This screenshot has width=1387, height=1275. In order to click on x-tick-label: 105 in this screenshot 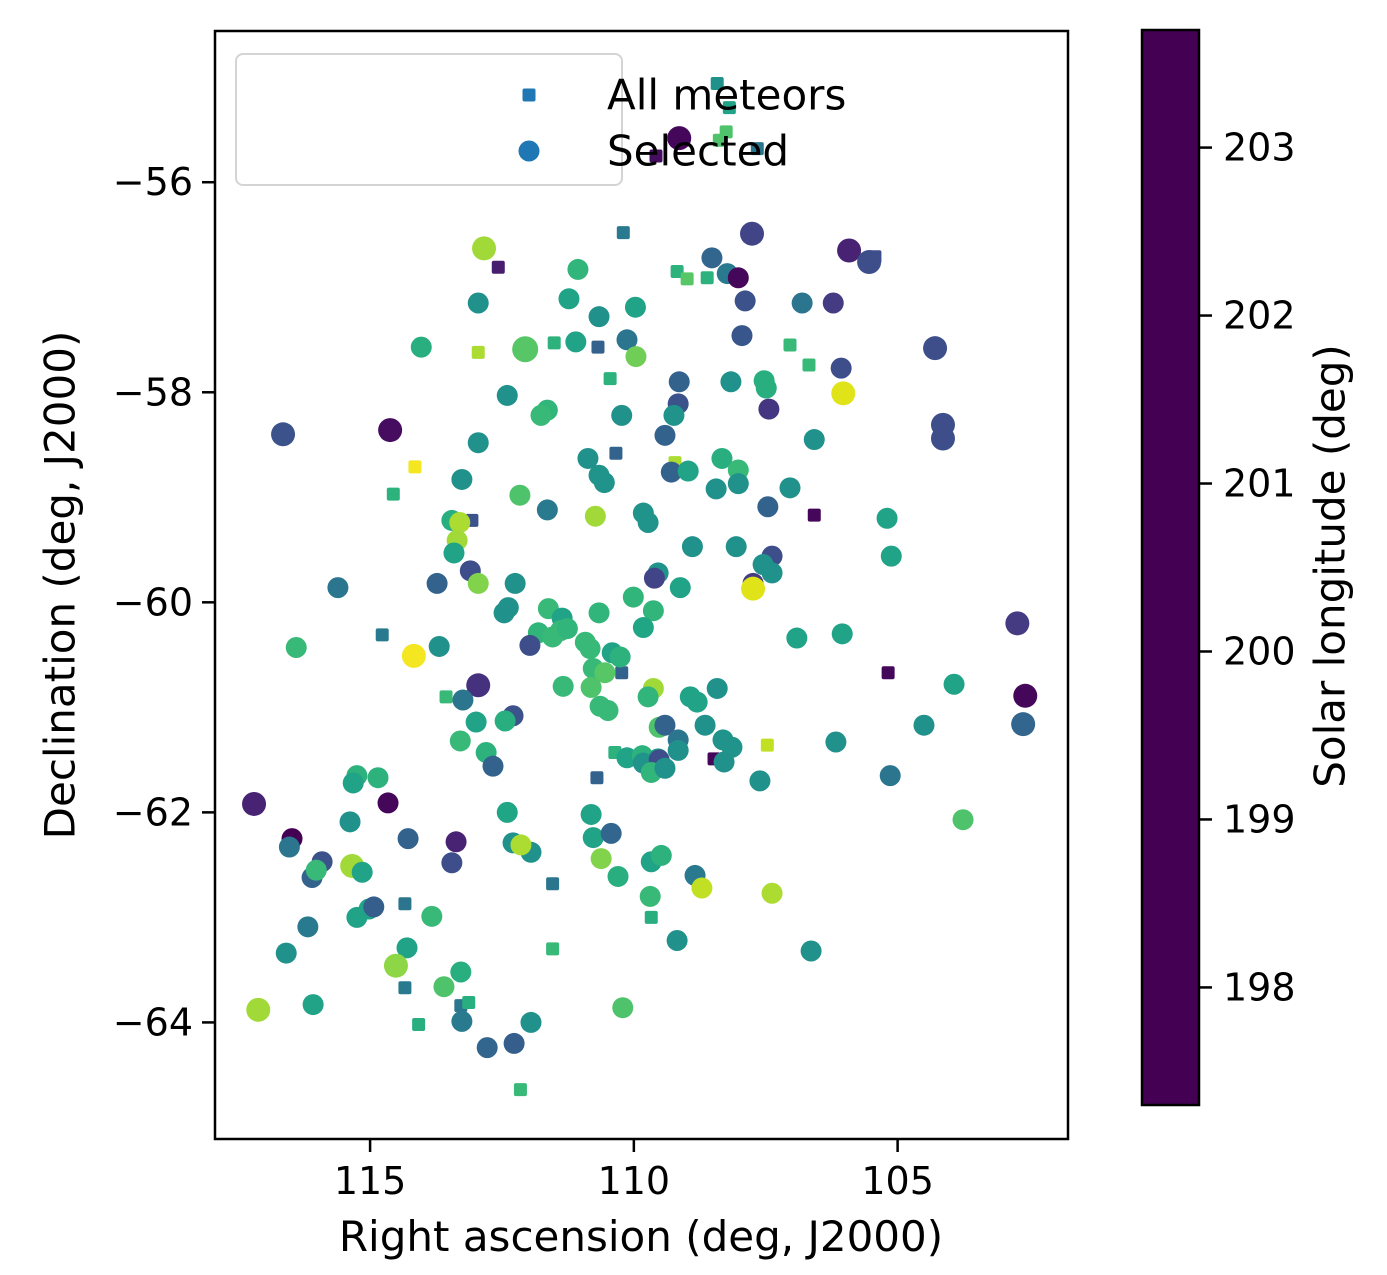, I will do `click(897, 1181)`.